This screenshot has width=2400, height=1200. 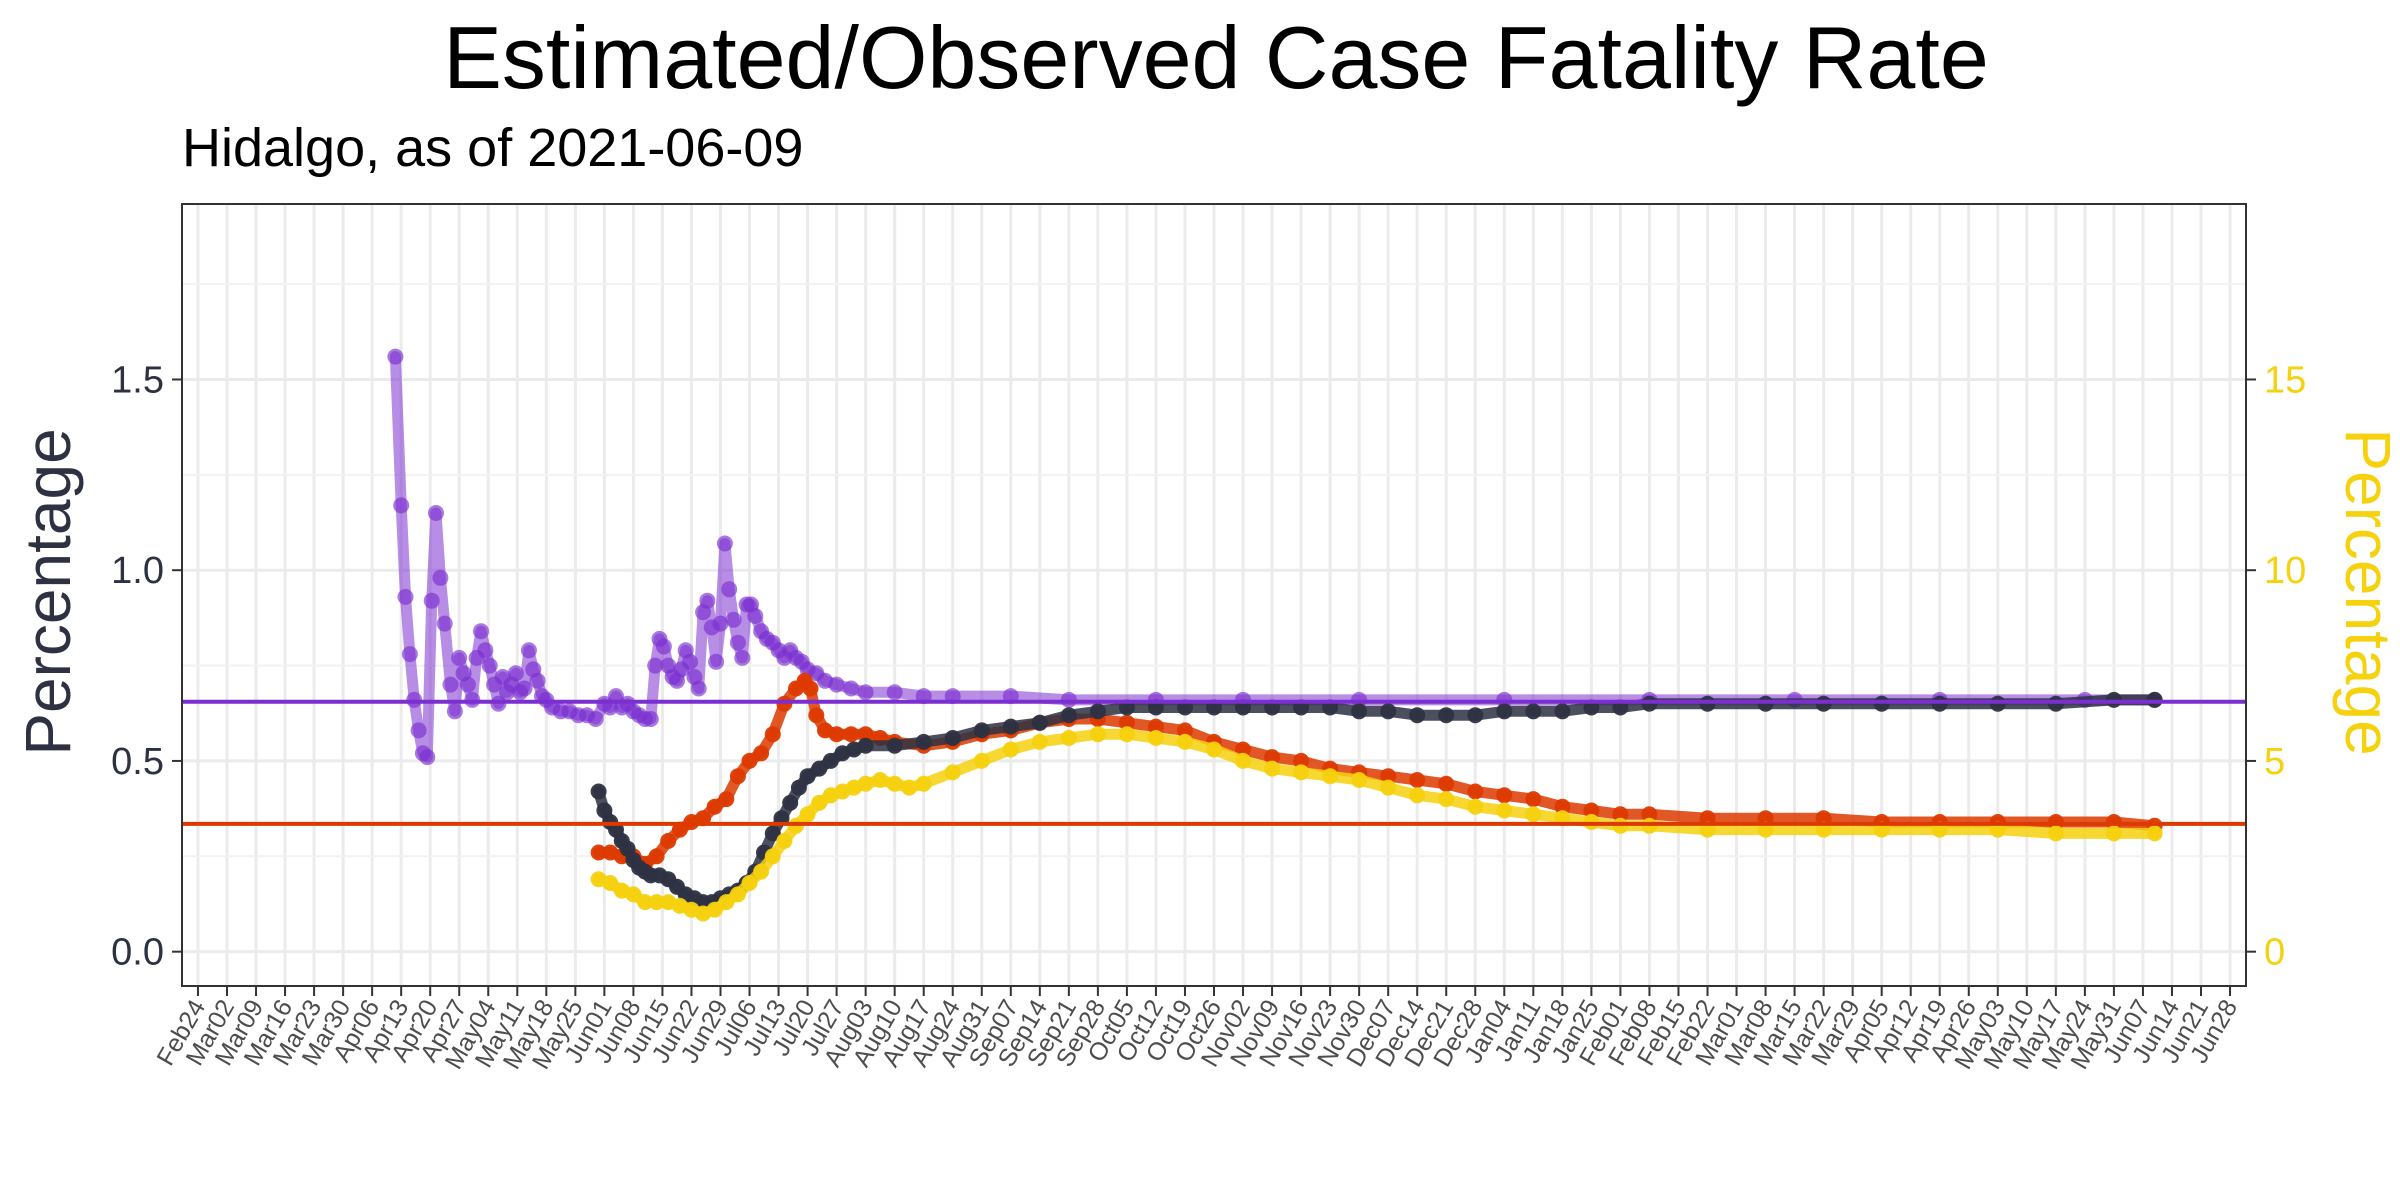 What do you see at coordinates (2285, 571) in the screenshot?
I see `y-right-tick-label: 10` at bounding box center [2285, 571].